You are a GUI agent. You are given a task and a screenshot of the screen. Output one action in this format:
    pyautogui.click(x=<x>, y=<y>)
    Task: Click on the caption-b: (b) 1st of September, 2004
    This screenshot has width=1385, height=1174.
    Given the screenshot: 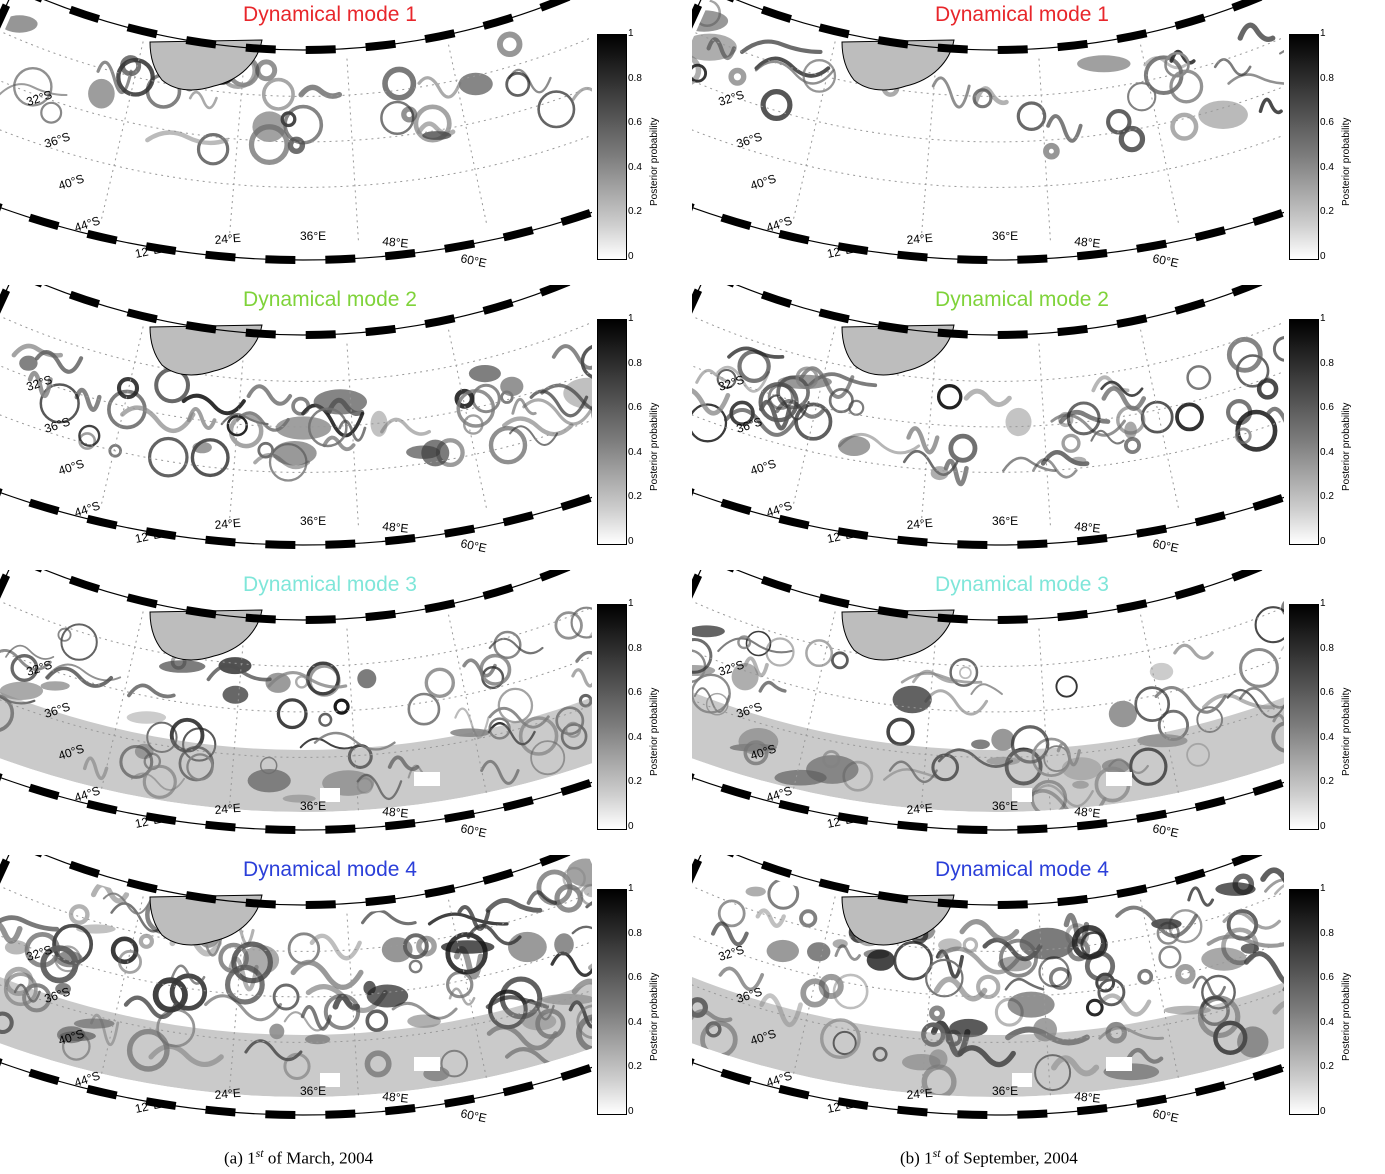 What is the action you would take?
    pyautogui.click(x=989, y=1157)
    